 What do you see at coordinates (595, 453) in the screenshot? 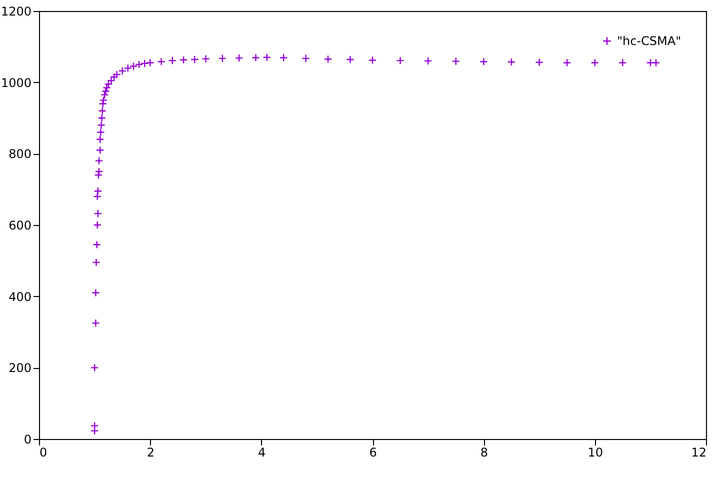
I see `x-tick-label: 10` at bounding box center [595, 453].